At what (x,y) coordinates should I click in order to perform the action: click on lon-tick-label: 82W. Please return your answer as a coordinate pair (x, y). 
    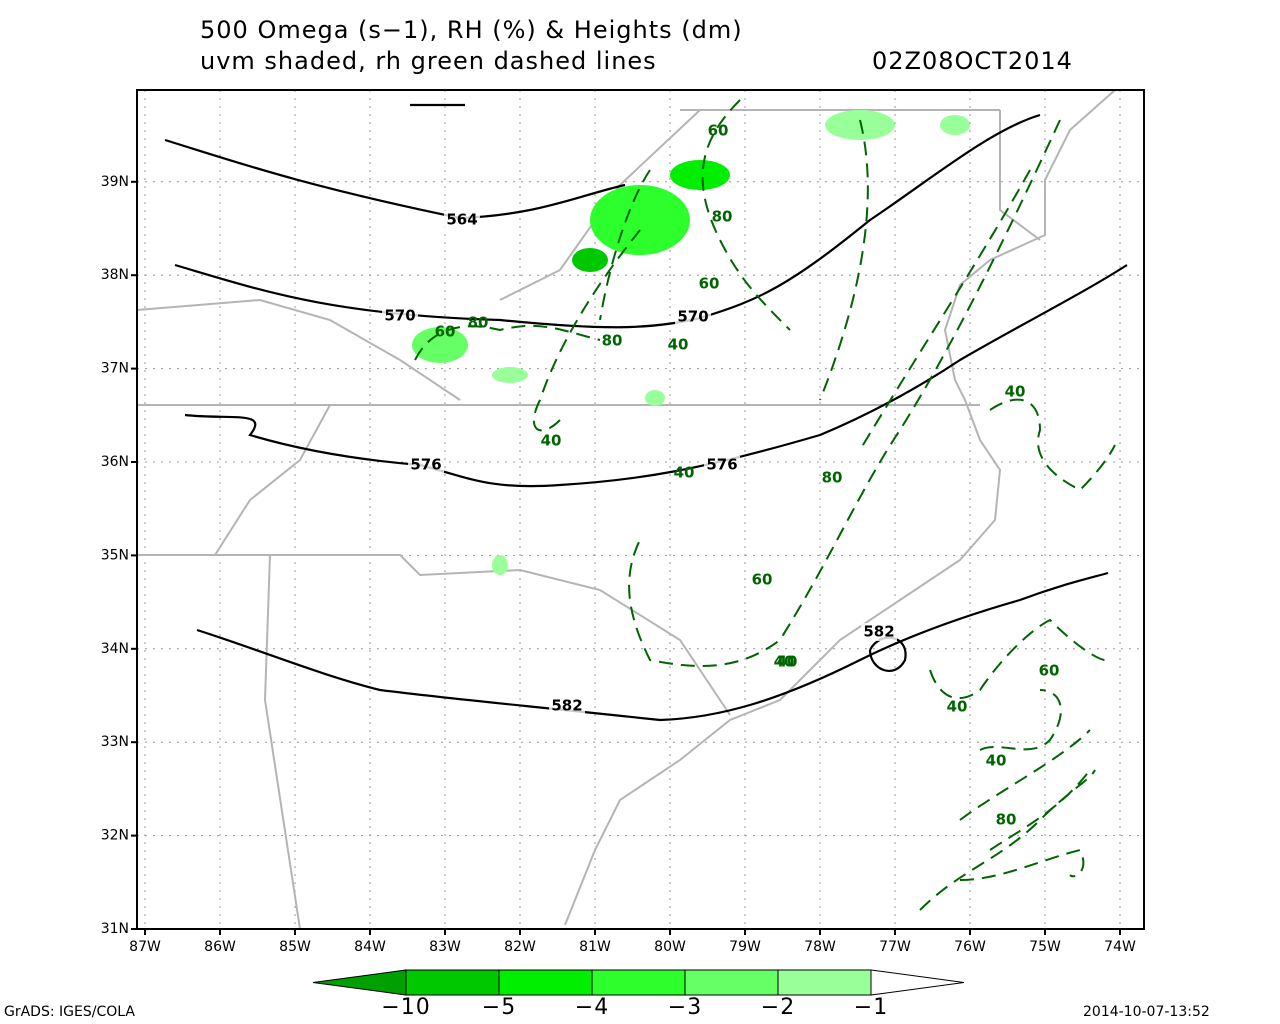
    Looking at the image, I should click on (520, 947).